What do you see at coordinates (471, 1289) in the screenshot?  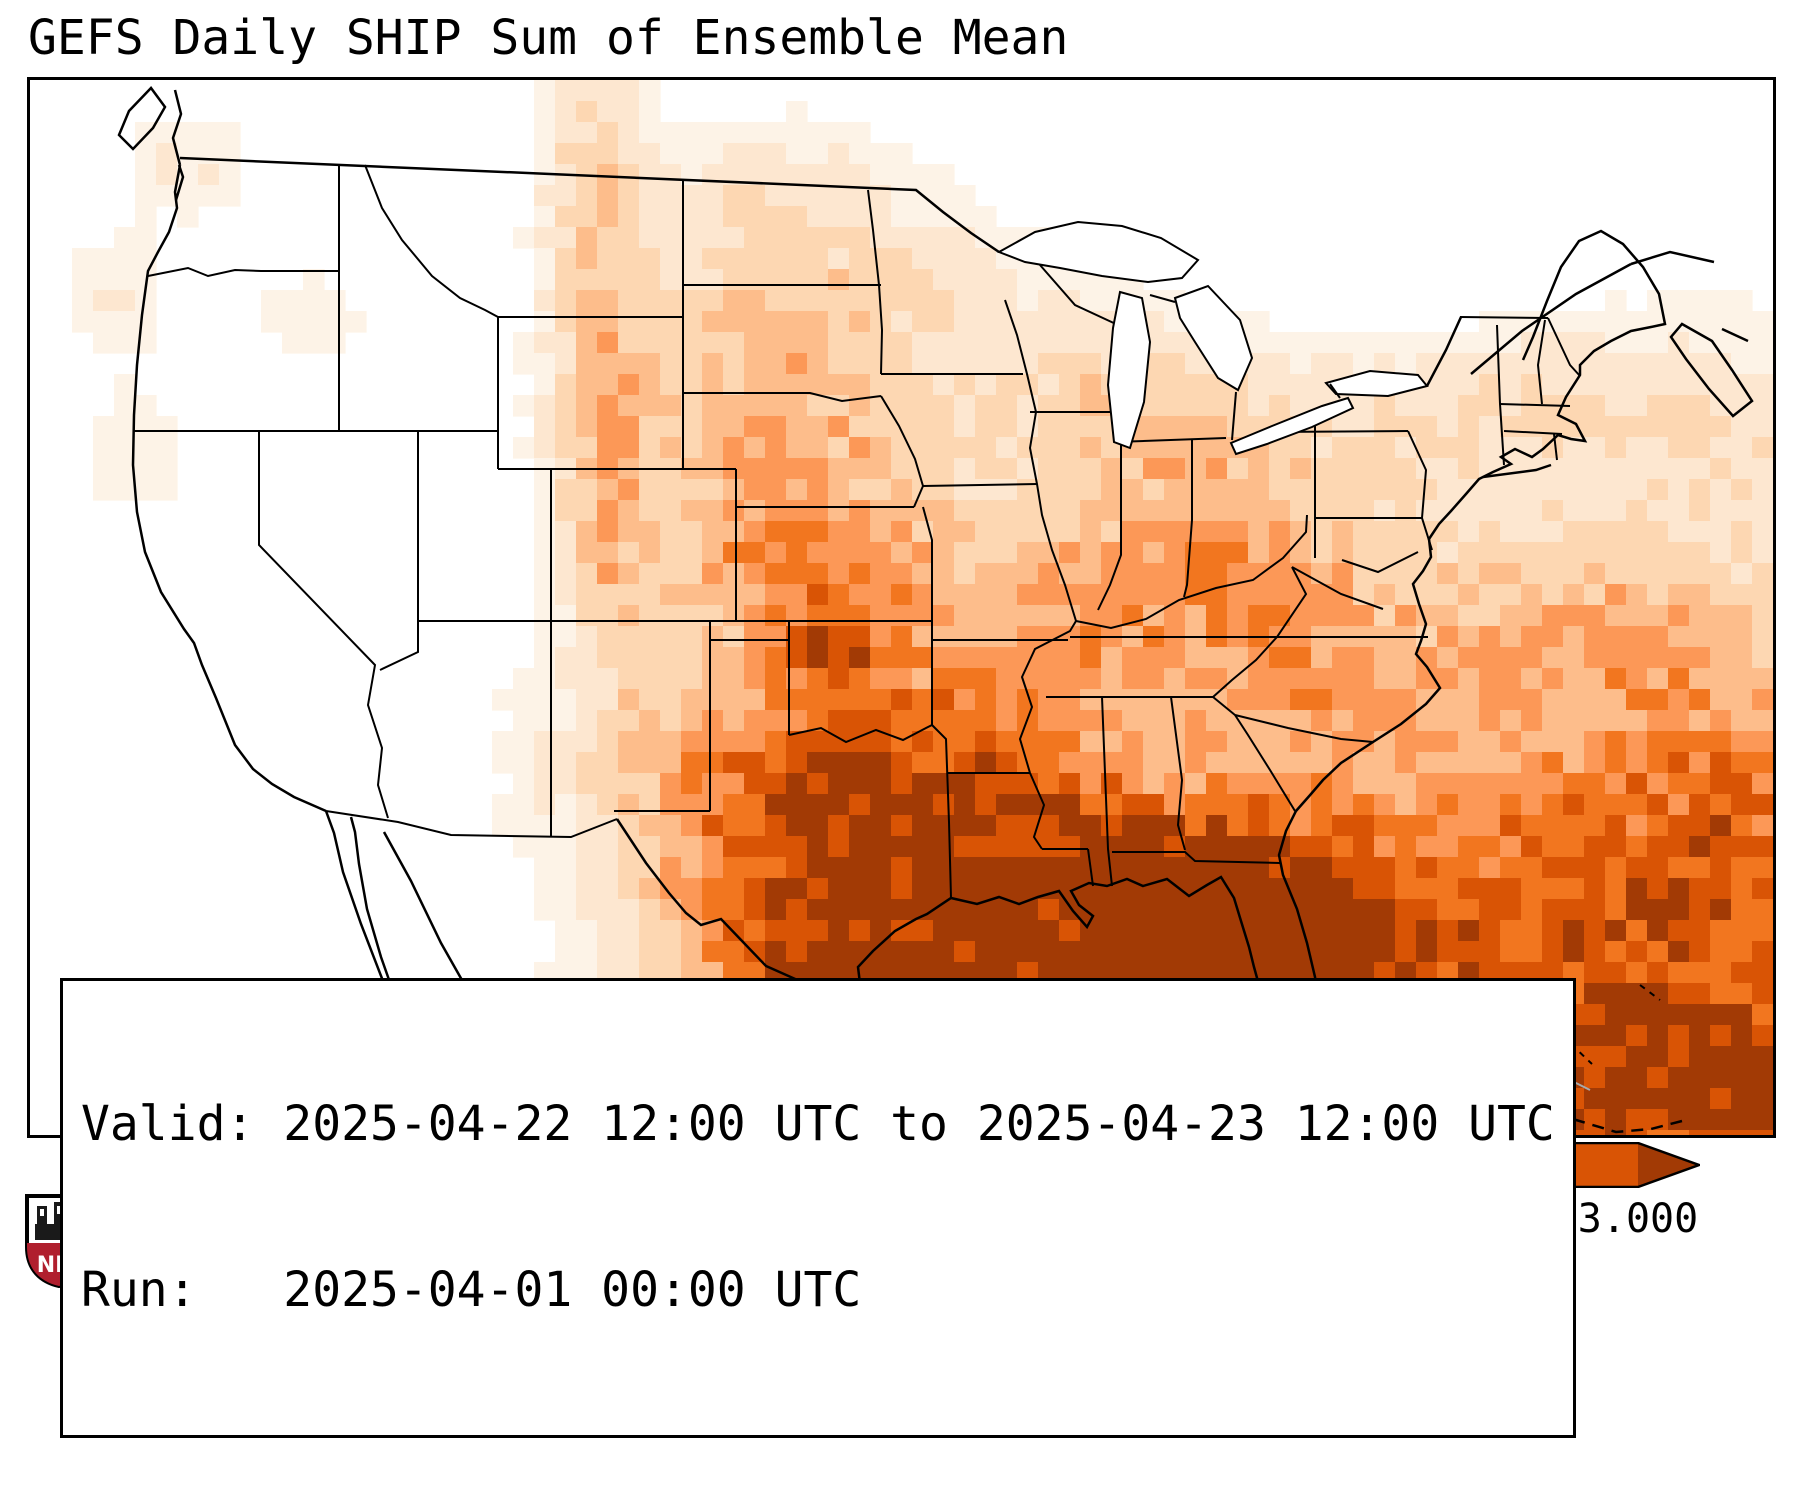 I see `info-run-line: Run: 2025-04-01 00:00 UTC` at bounding box center [471, 1289].